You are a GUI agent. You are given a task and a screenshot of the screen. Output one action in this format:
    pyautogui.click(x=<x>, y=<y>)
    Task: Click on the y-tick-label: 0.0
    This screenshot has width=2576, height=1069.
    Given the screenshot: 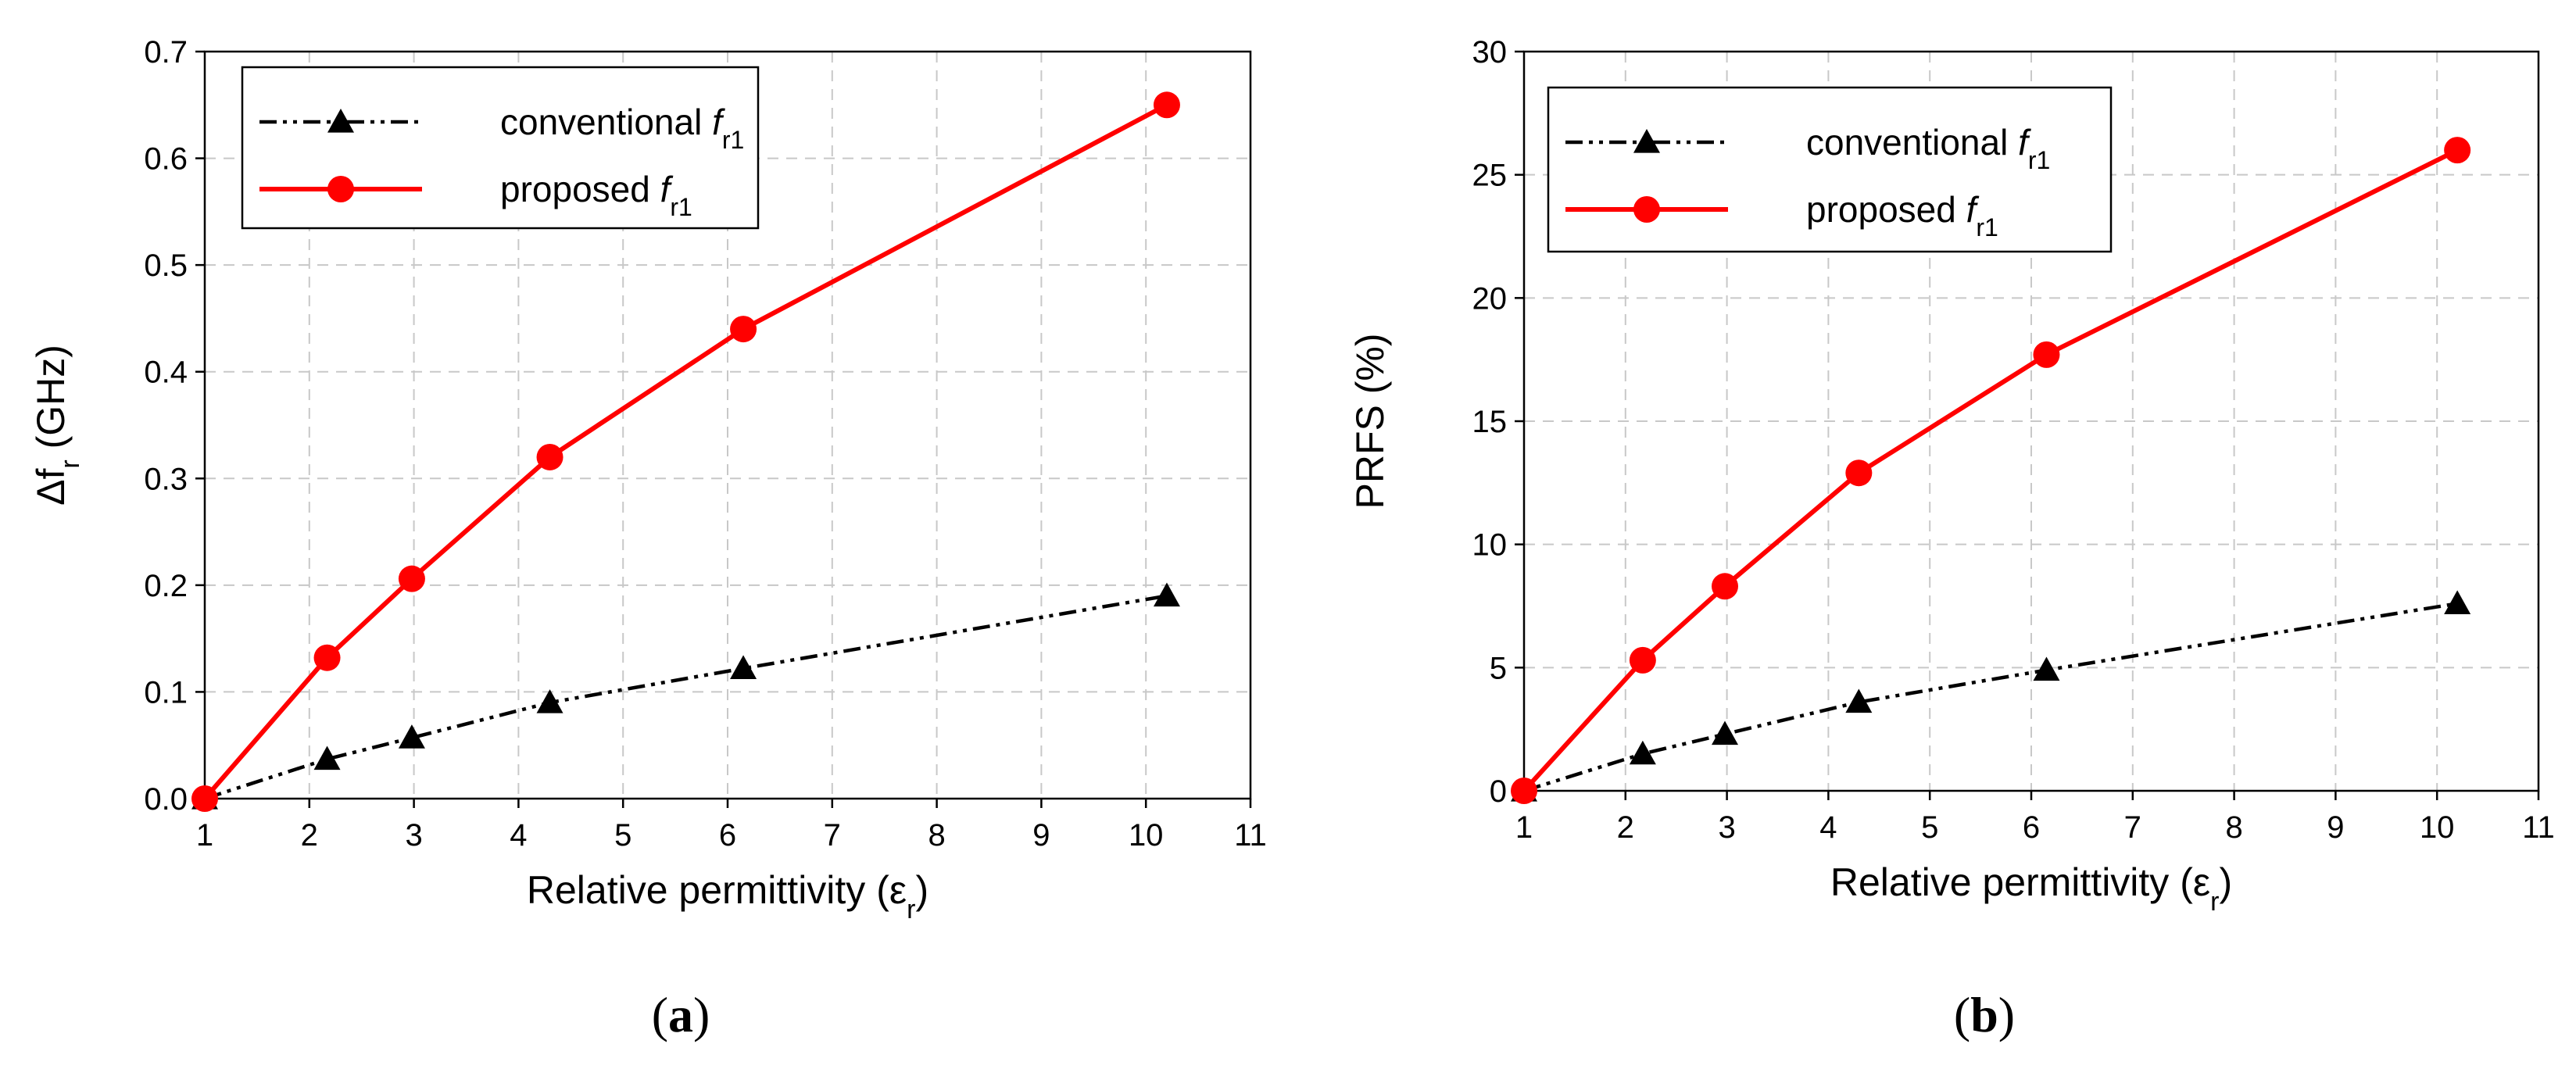 What is the action you would take?
    pyautogui.click(x=166, y=799)
    